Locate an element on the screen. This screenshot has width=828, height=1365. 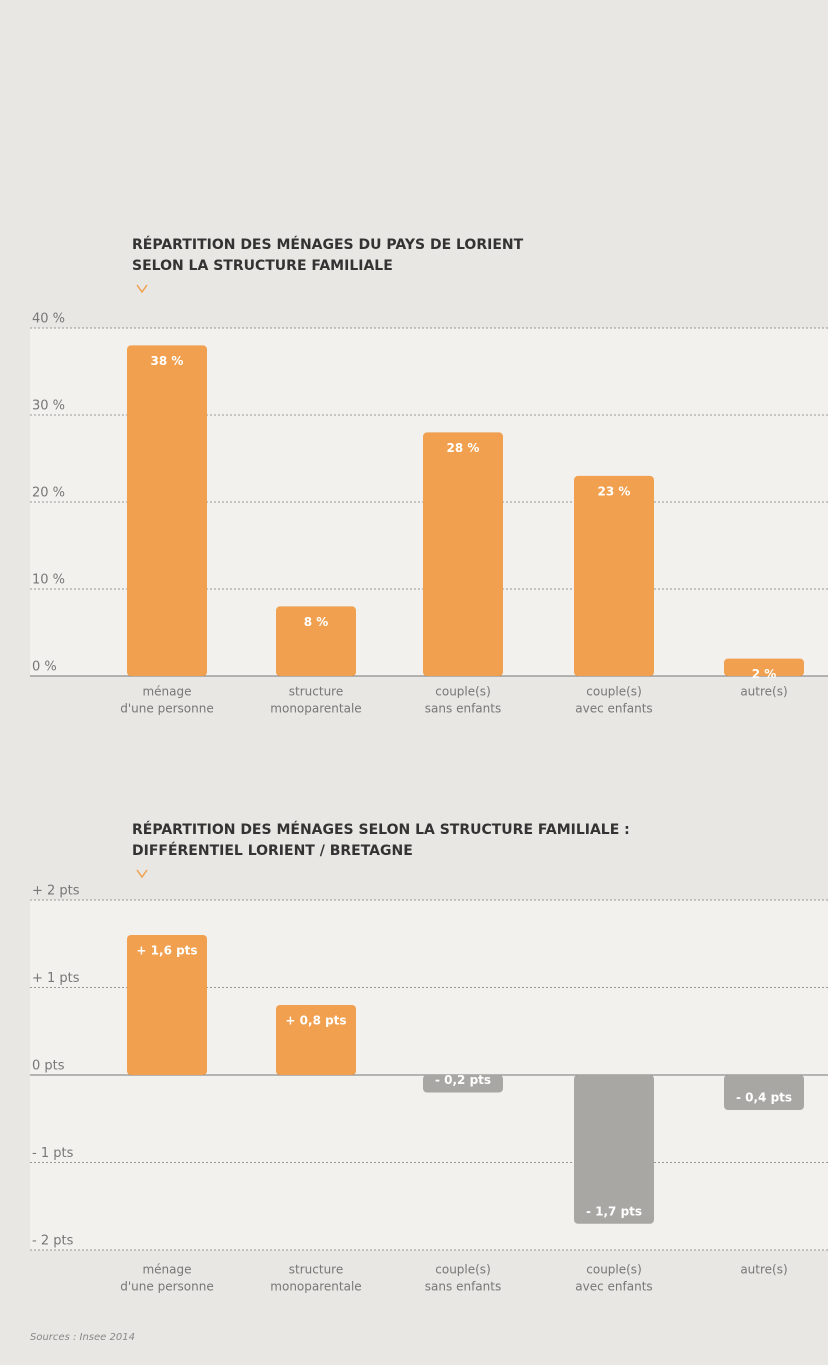
y-tick-label: - 2 pts is located at coordinates (53, 1241).